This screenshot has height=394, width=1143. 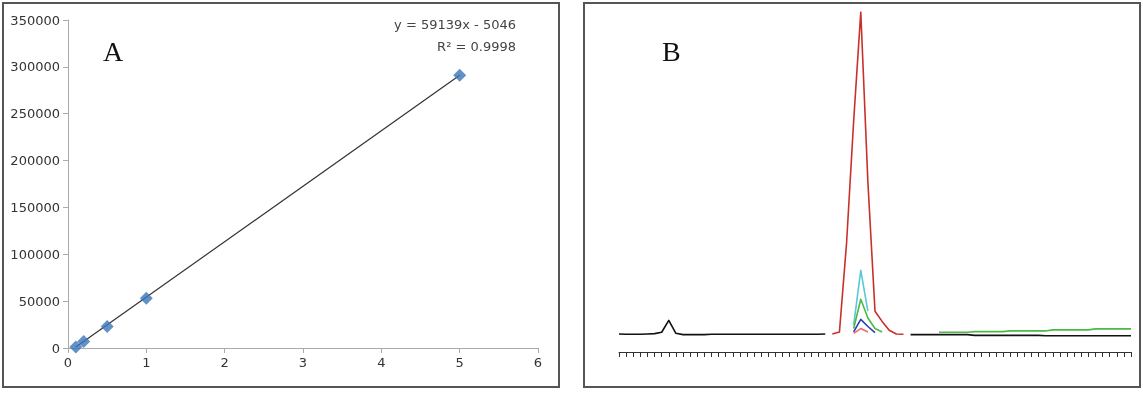 What do you see at coordinates (113, 51) in the screenshot?
I see `text: A` at bounding box center [113, 51].